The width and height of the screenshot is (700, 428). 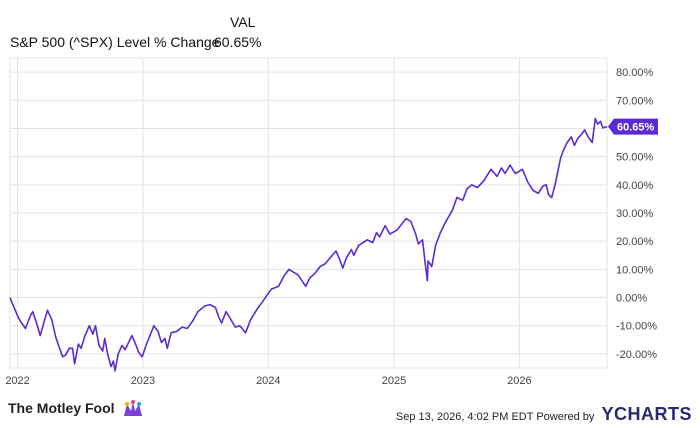 What do you see at coordinates (646, 414) in the screenshot?
I see `ycharts-logo: YCHARTS` at bounding box center [646, 414].